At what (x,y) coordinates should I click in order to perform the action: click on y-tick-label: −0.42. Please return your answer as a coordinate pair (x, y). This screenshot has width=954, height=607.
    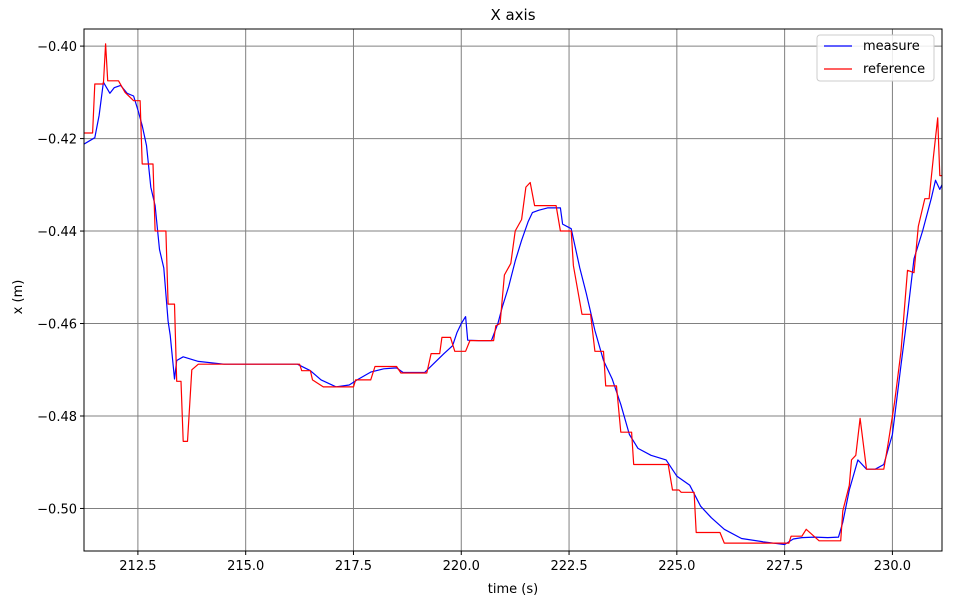
    Looking at the image, I should click on (57, 140).